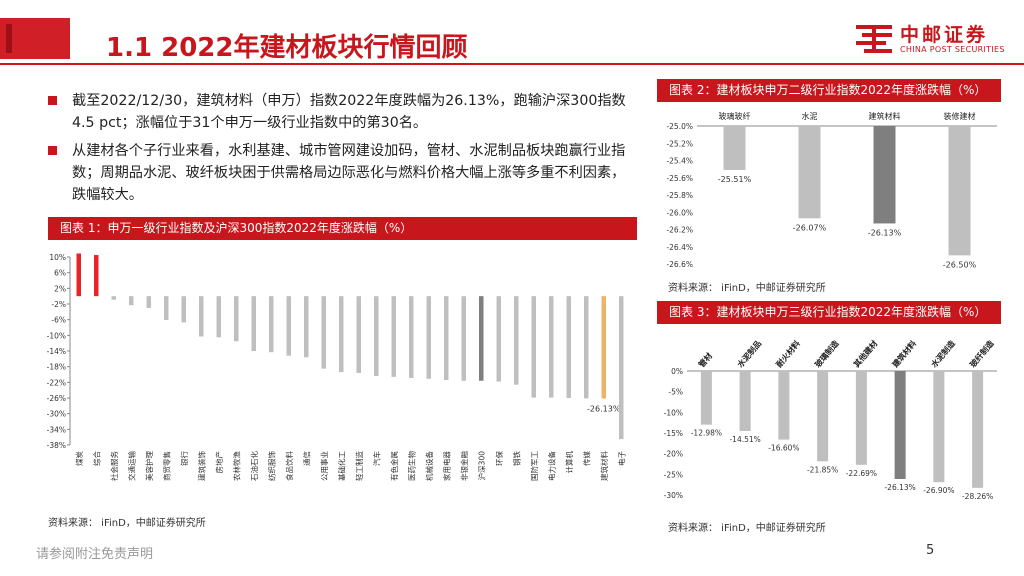 The width and height of the screenshot is (1024, 576). What do you see at coordinates (394, 466) in the screenshot?
I see `chart1-category-label: 有色金属` at bounding box center [394, 466].